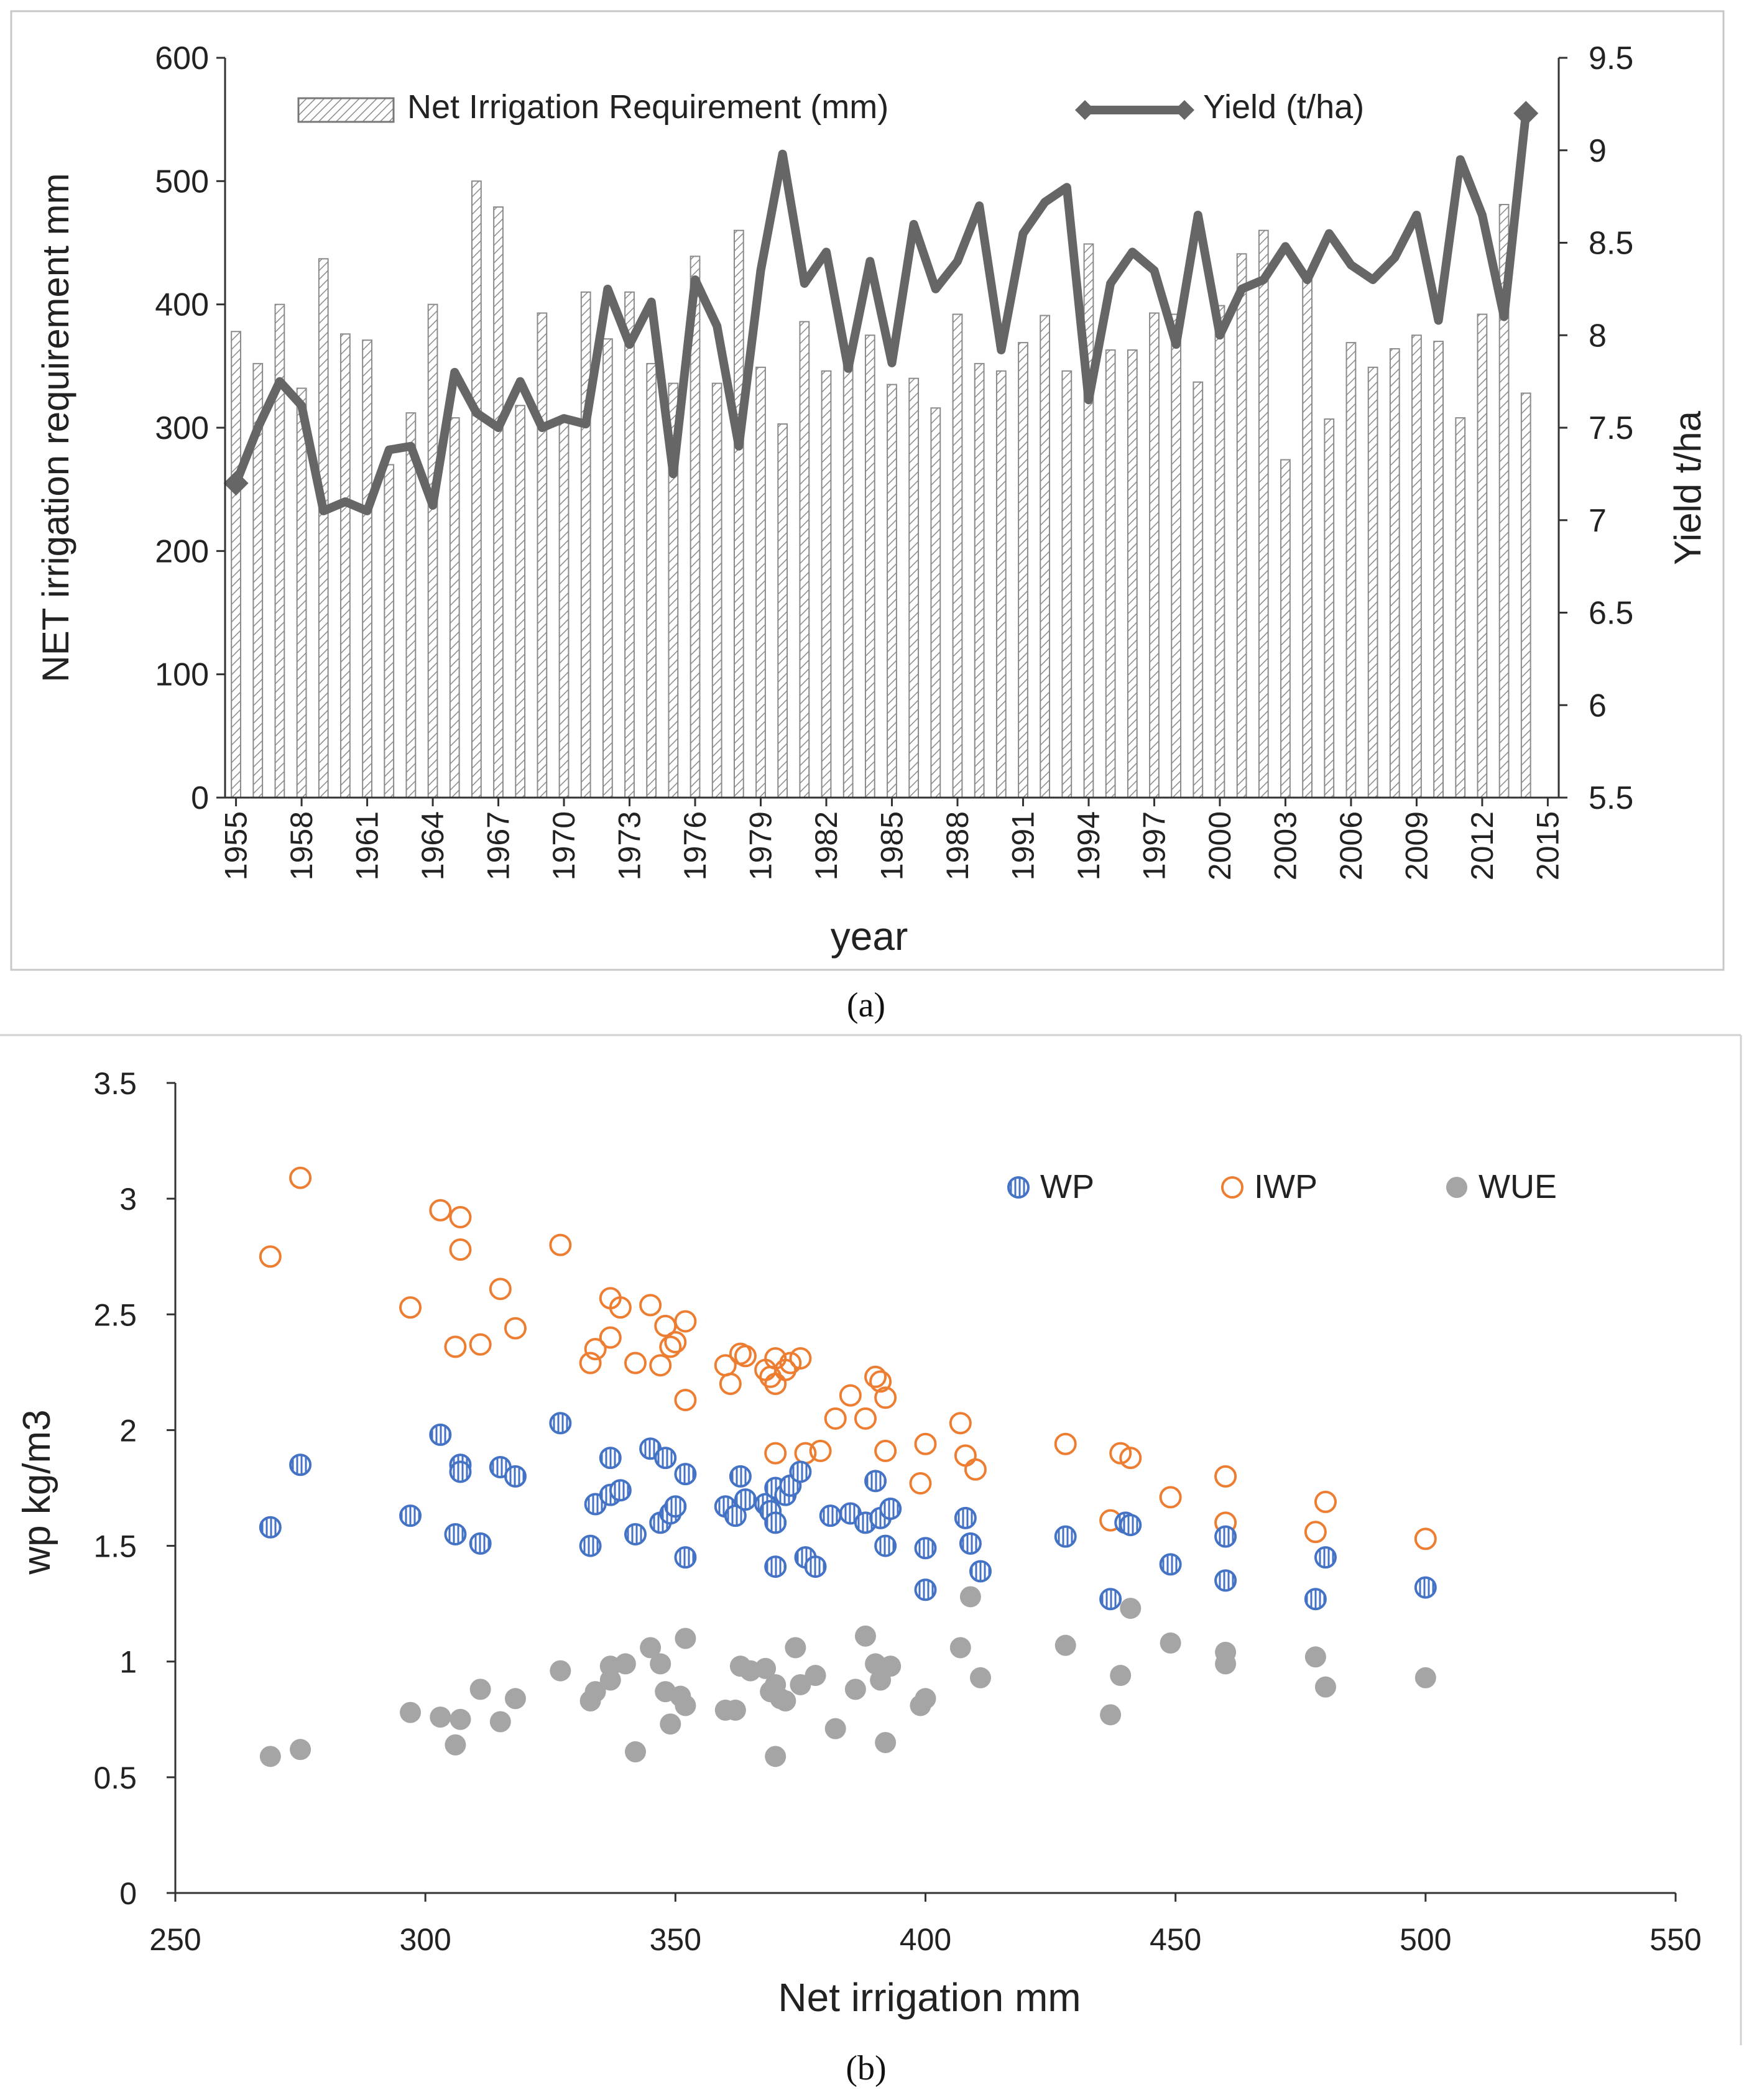 Image resolution: width=1744 pixels, height=2100 pixels. What do you see at coordinates (182, 58) in the screenshot?
I see `y-tick-label: 600` at bounding box center [182, 58].